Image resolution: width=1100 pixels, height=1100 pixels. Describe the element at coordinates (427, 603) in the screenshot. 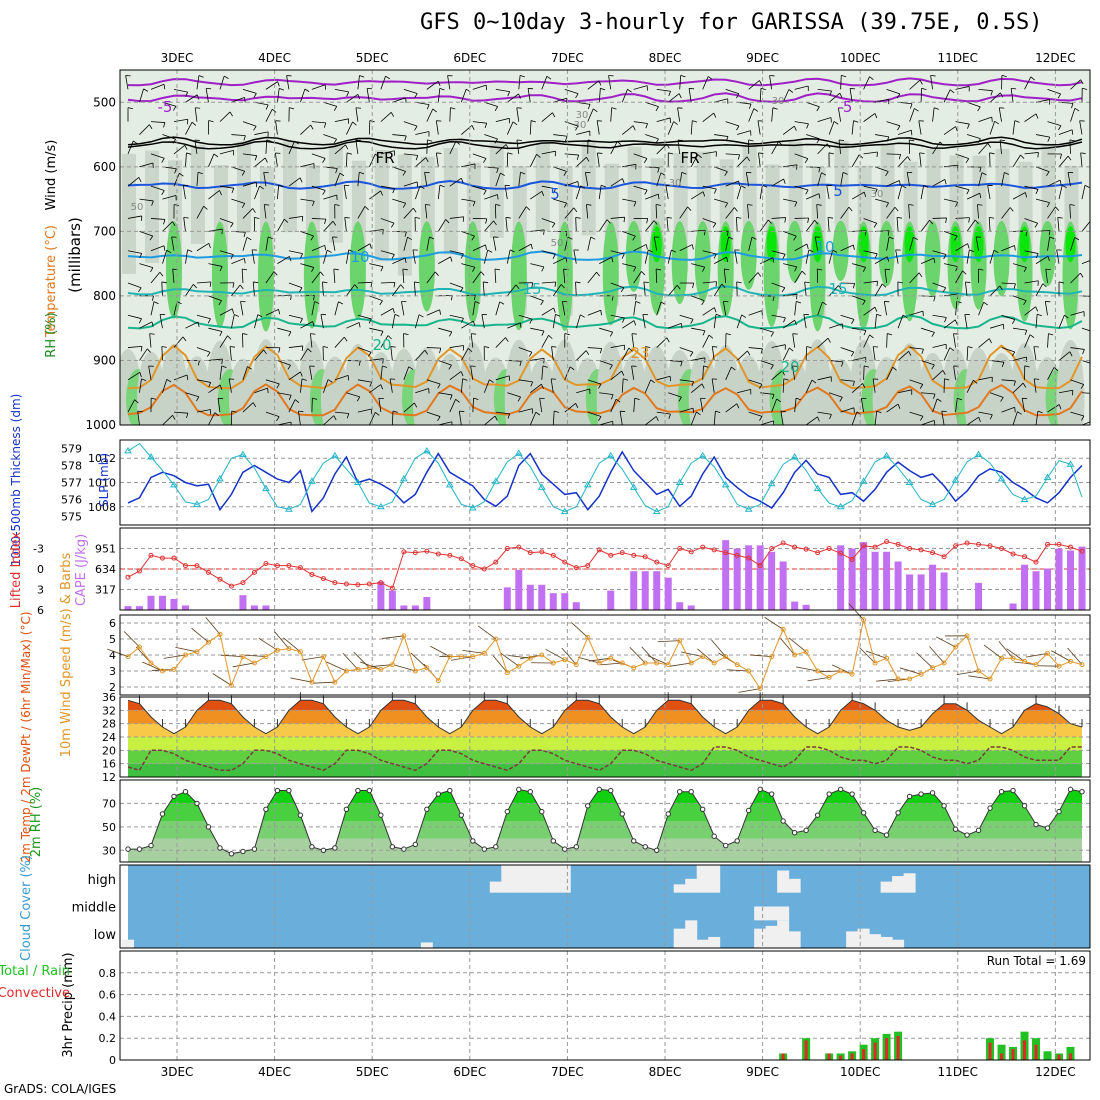

I see `cape-bar` at that location.